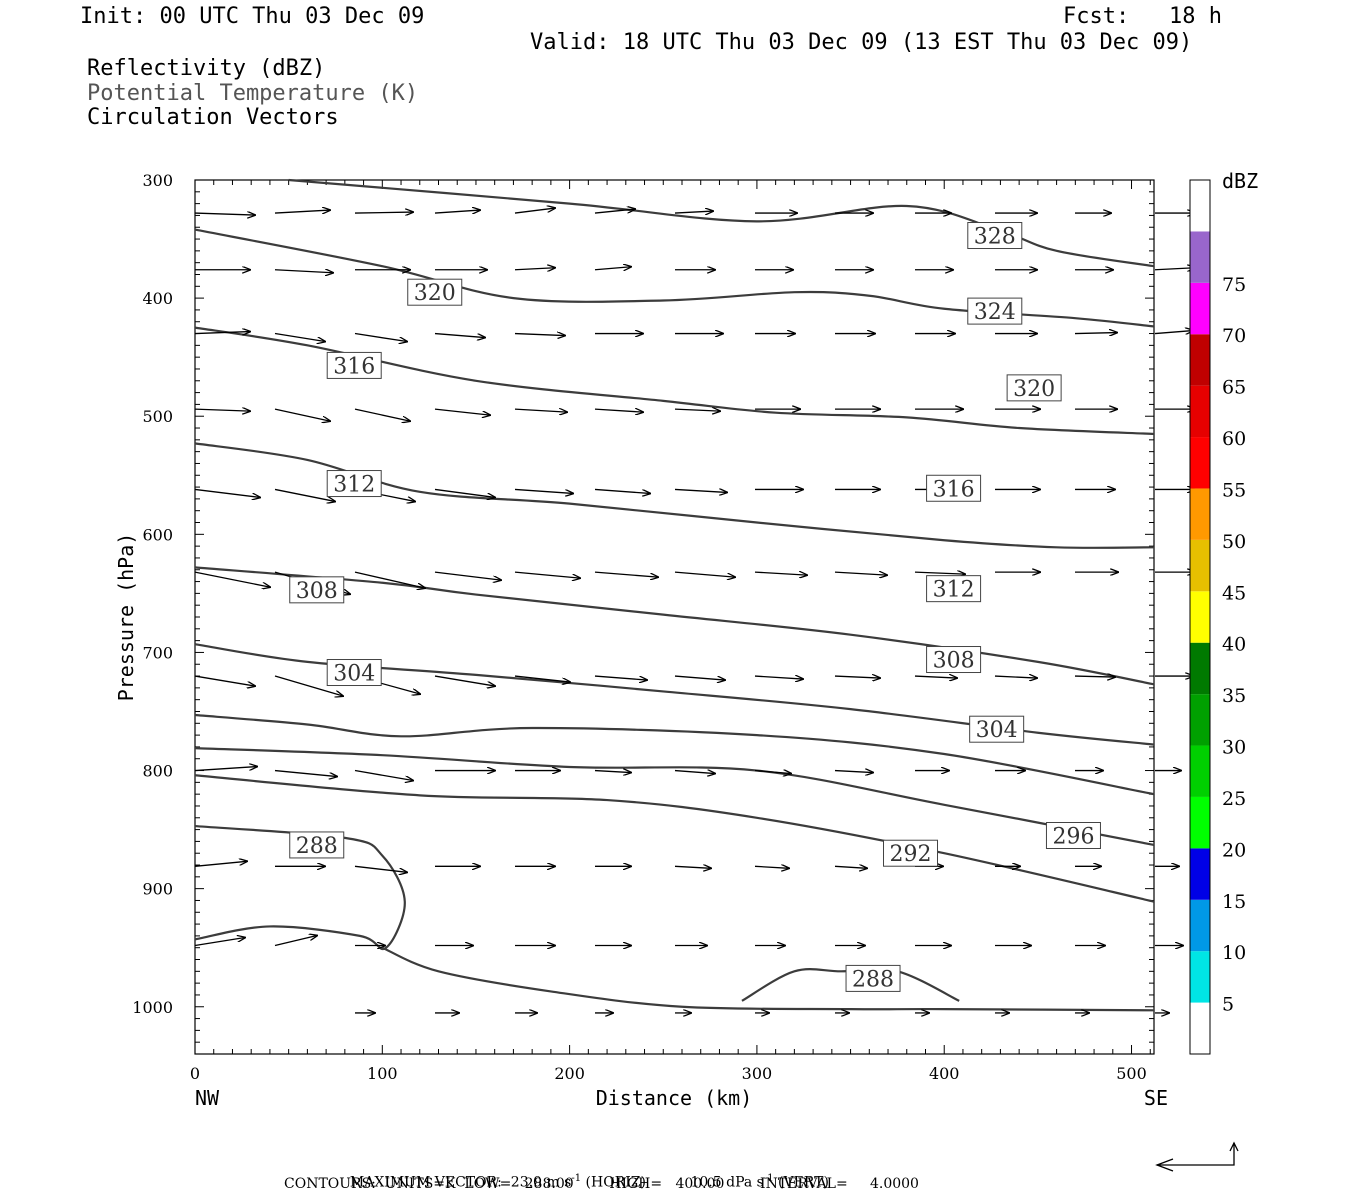 This screenshot has height=1200, width=1350. Describe the element at coordinates (382, 1073) in the screenshot. I see `x-tick-label: 100` at that location.